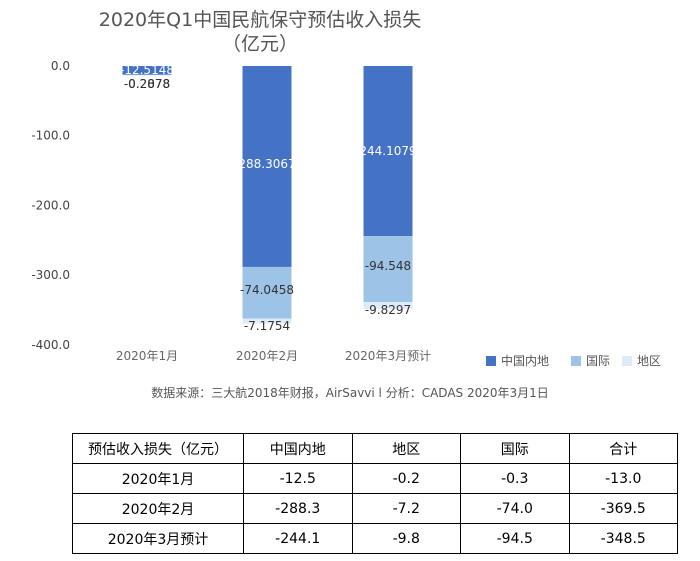  I want to click on data-label: -74.0458, so click(267, 290).